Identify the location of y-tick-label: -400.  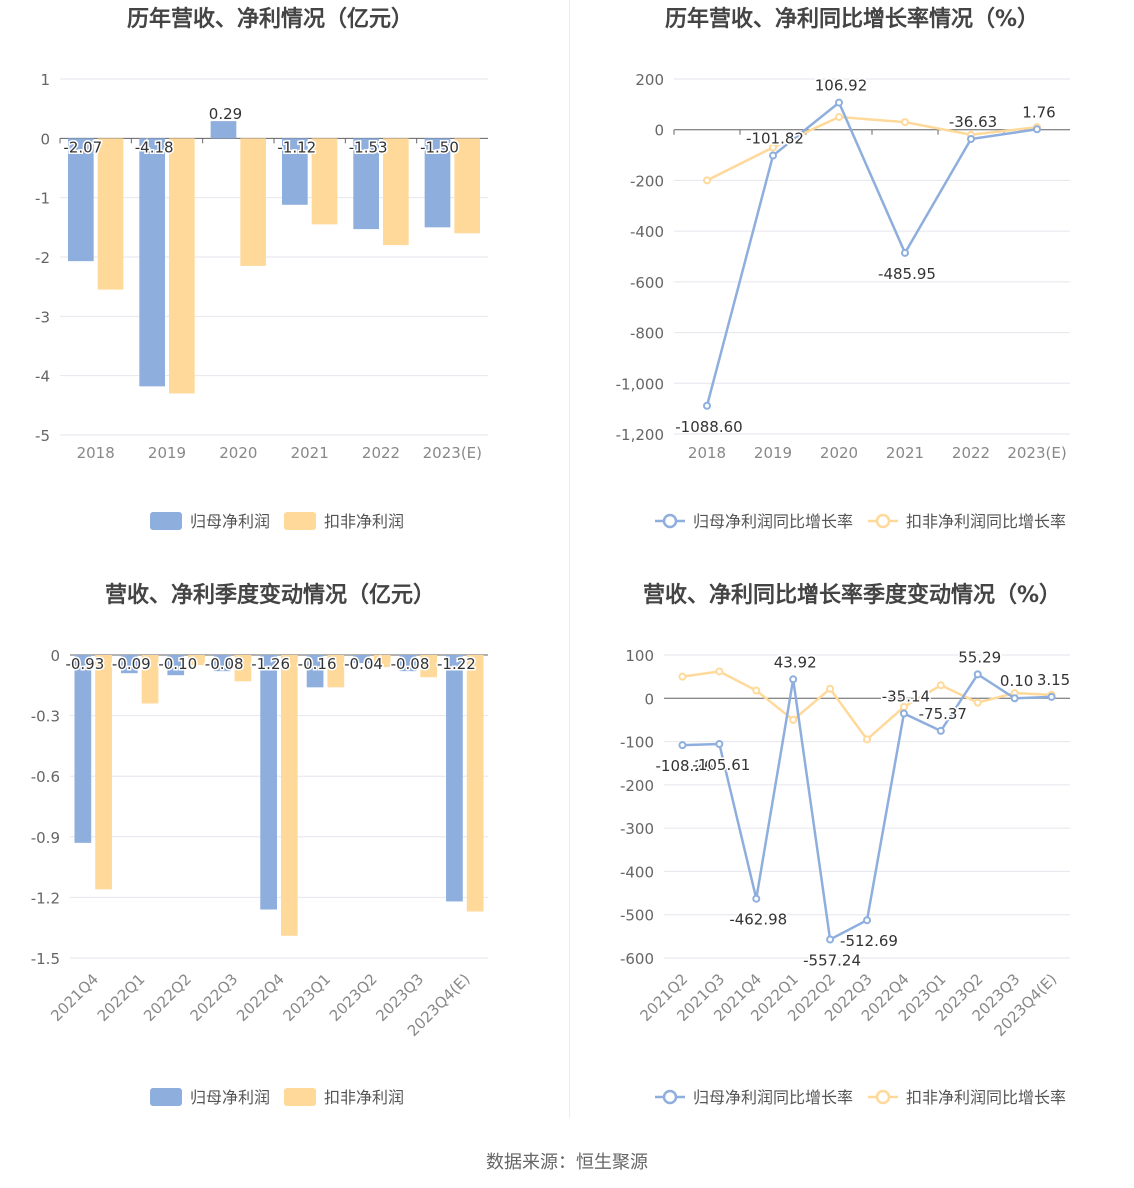
(637, 872).